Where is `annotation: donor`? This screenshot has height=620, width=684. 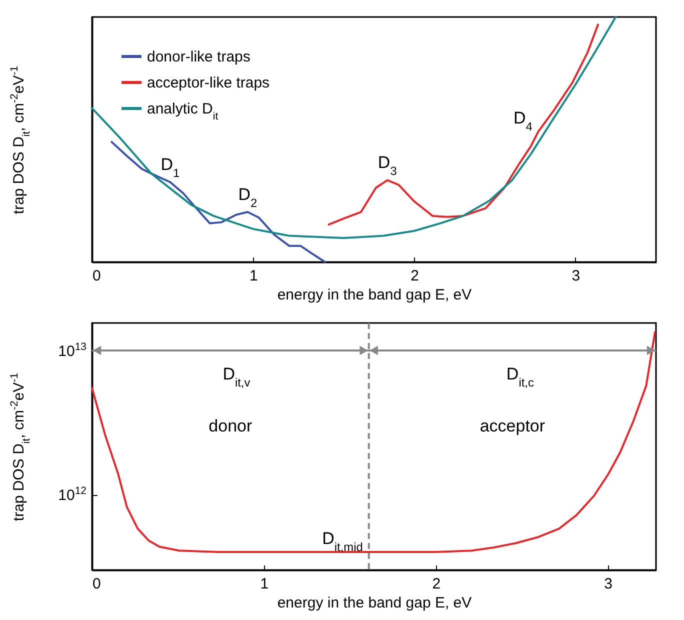
annotation: donor is located at coordinates (230, 426).